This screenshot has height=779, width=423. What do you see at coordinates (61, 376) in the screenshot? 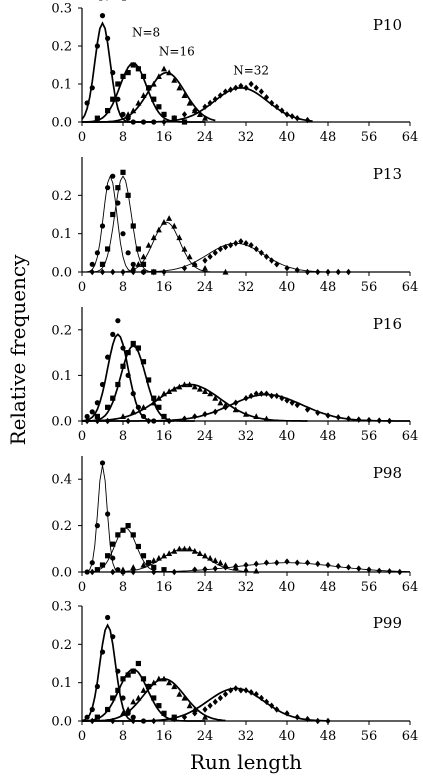
I see `y-tick-label: 0.1` at bounding box center [61, 376].